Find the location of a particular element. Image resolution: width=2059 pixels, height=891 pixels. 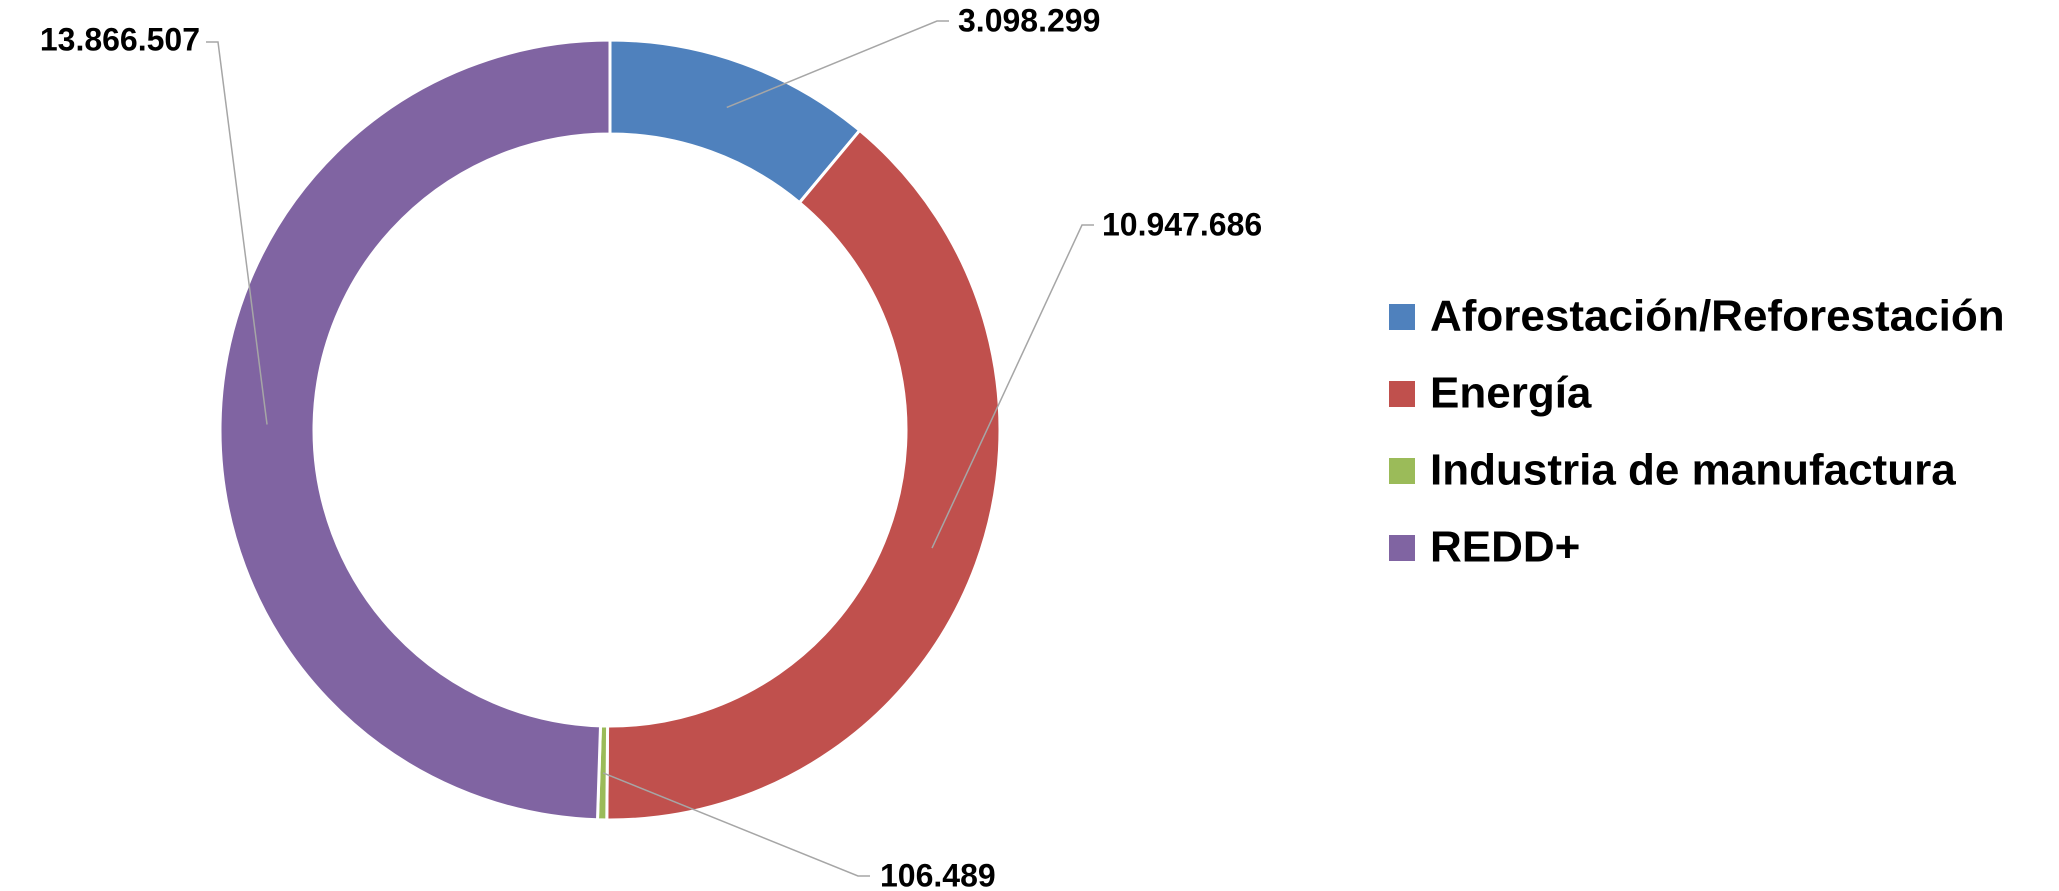

legend-label: Energía is located at coordinates (1511, 393).